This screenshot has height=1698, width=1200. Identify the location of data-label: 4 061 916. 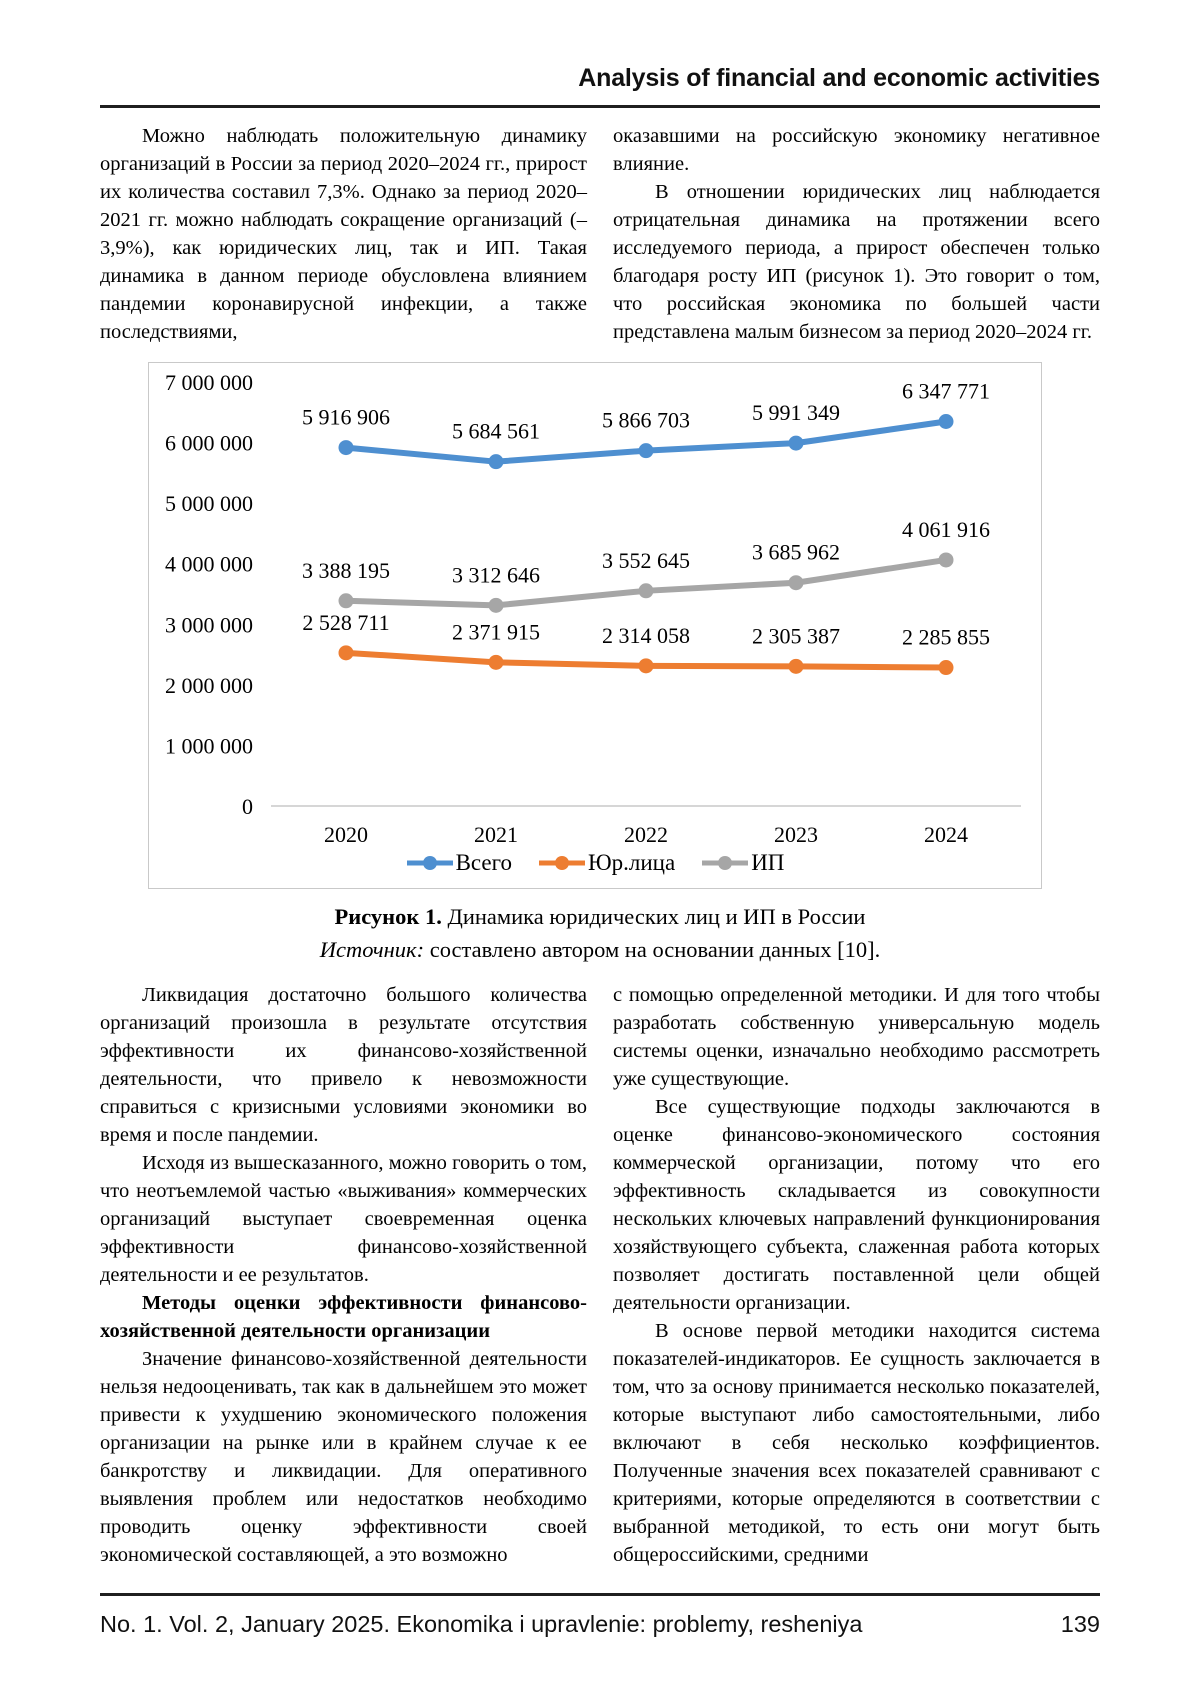
(946, 529).